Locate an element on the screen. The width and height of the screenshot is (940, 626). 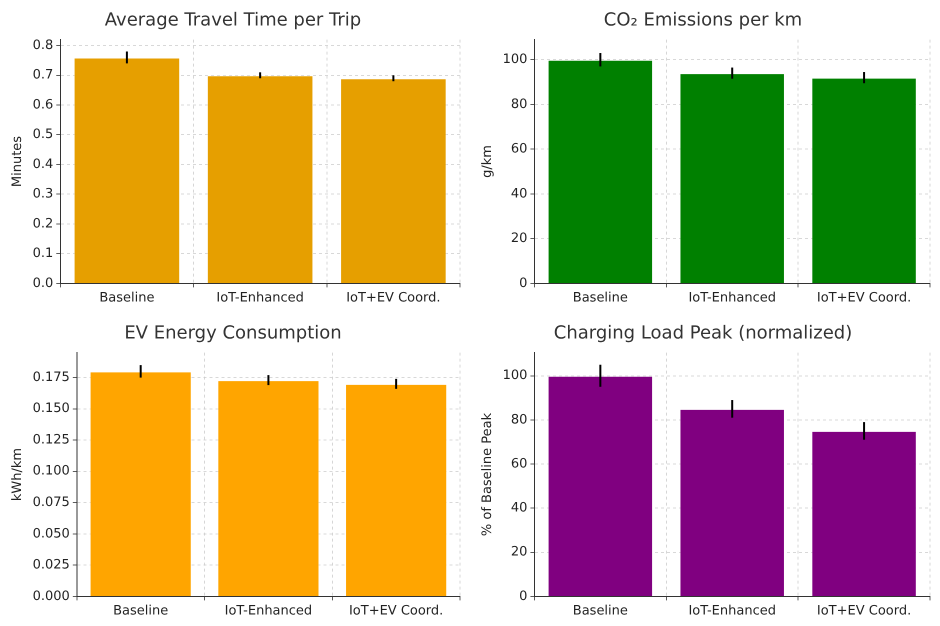
y-axis-title: kWh/km is located at coordinates (18, 475).